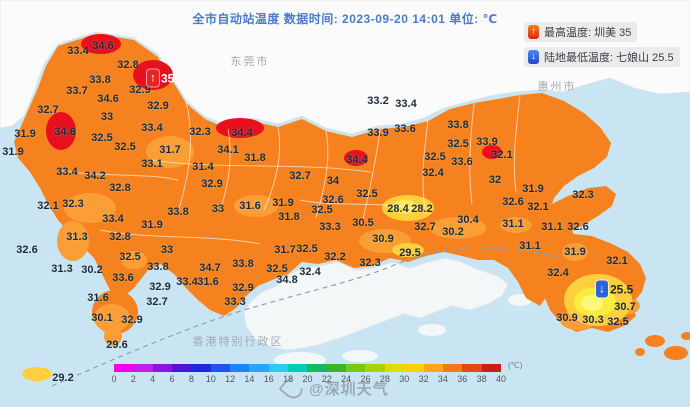 This screenshot has width=690, height=407. Describe the element at coordinates (77, 91) in the screenshot. I see `station-temp: 33.7` at that location.